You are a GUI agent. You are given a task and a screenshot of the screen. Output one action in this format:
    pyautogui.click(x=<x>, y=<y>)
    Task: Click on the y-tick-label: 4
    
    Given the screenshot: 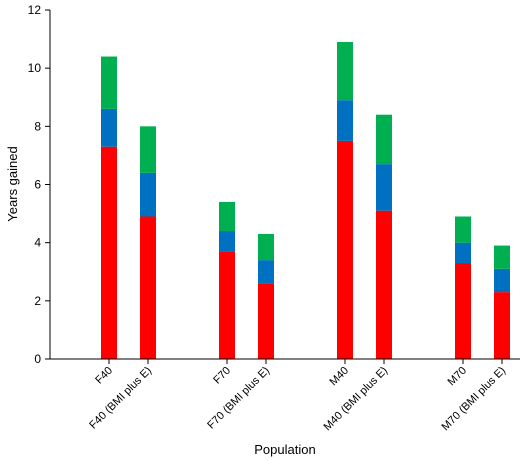 What is the action you would take?
    pyautogui.click(x=37, y=243)
    